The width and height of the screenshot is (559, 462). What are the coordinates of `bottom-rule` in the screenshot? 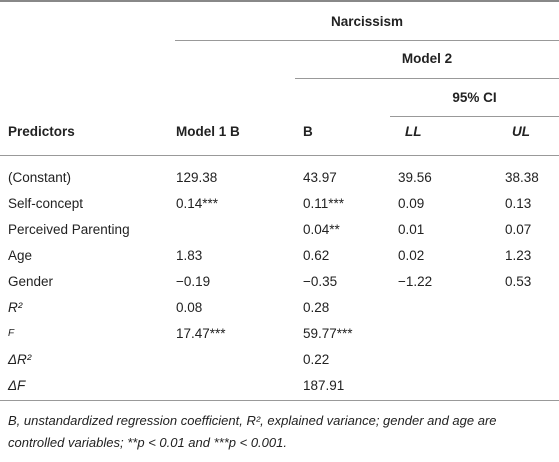 It's located at (279, 400).